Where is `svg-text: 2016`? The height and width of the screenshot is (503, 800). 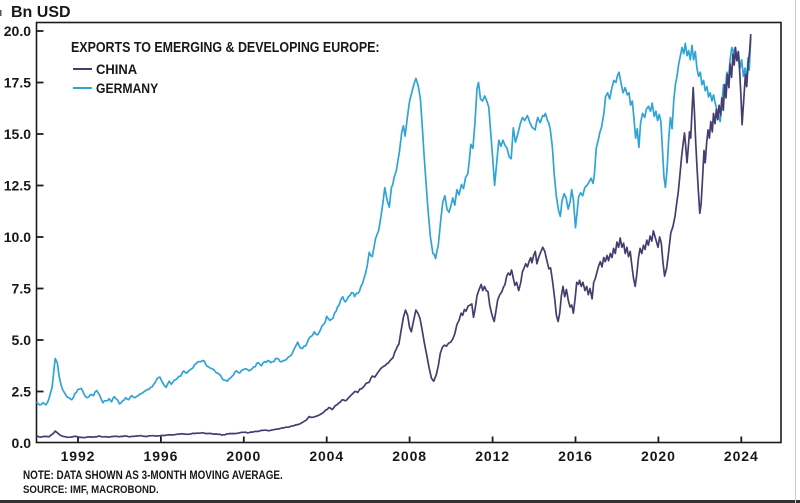
svg-text: 2016 is located at coordinates (575, 456).